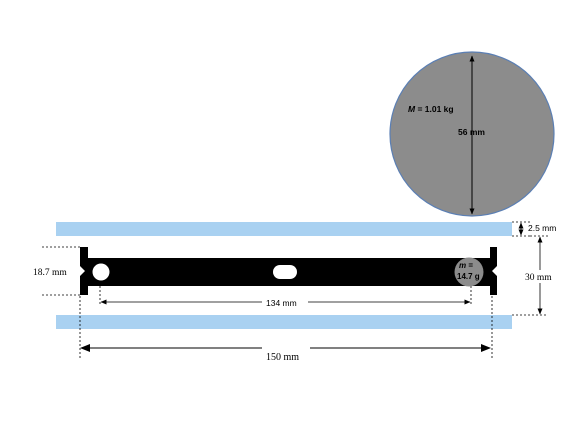  I want to click on height-right-label-bg, so click(541, 276).